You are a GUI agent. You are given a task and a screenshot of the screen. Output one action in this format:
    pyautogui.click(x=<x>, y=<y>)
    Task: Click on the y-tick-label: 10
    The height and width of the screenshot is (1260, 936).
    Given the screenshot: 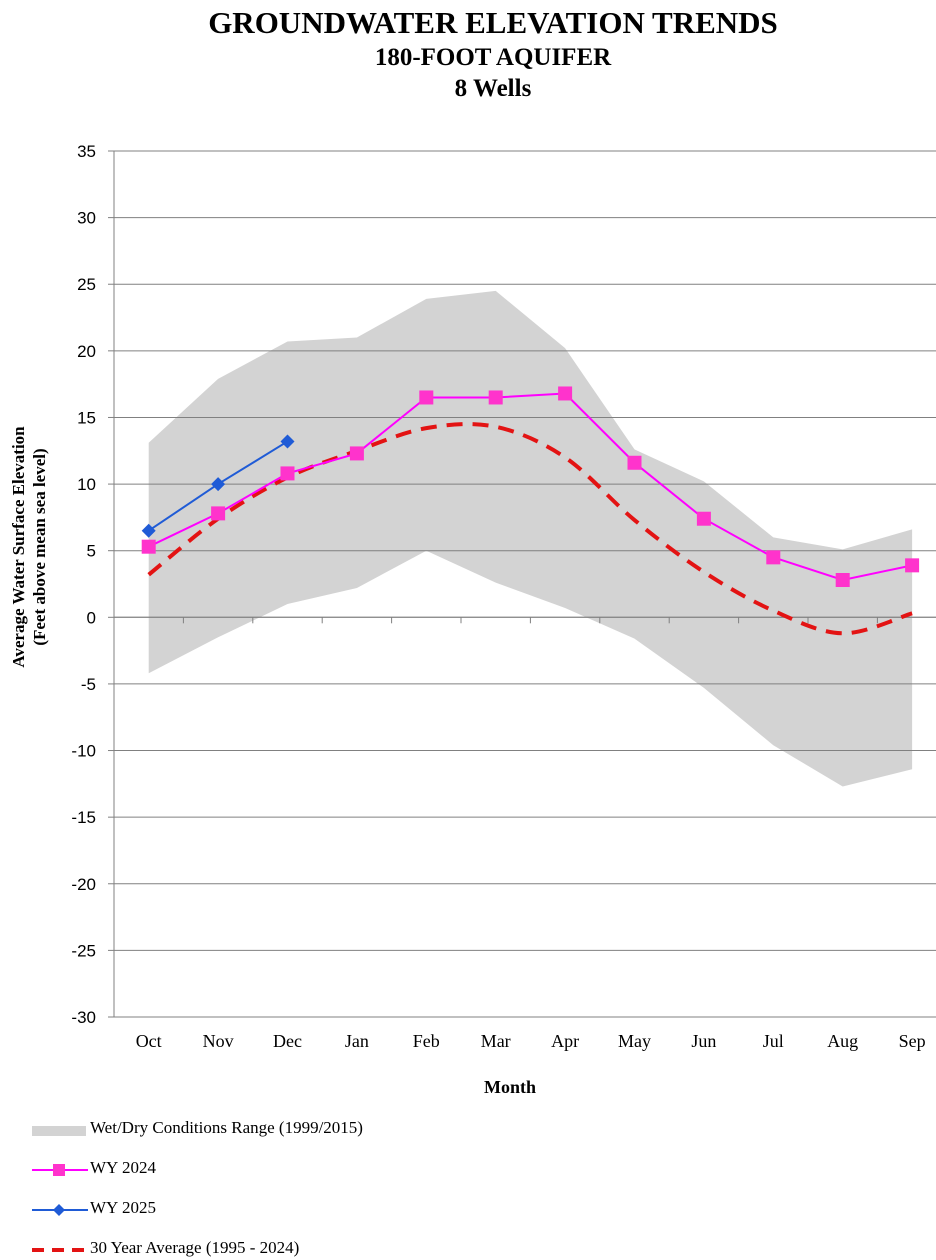 What is the action you would take?
    pyautogui.click(x=86, y=484)
    